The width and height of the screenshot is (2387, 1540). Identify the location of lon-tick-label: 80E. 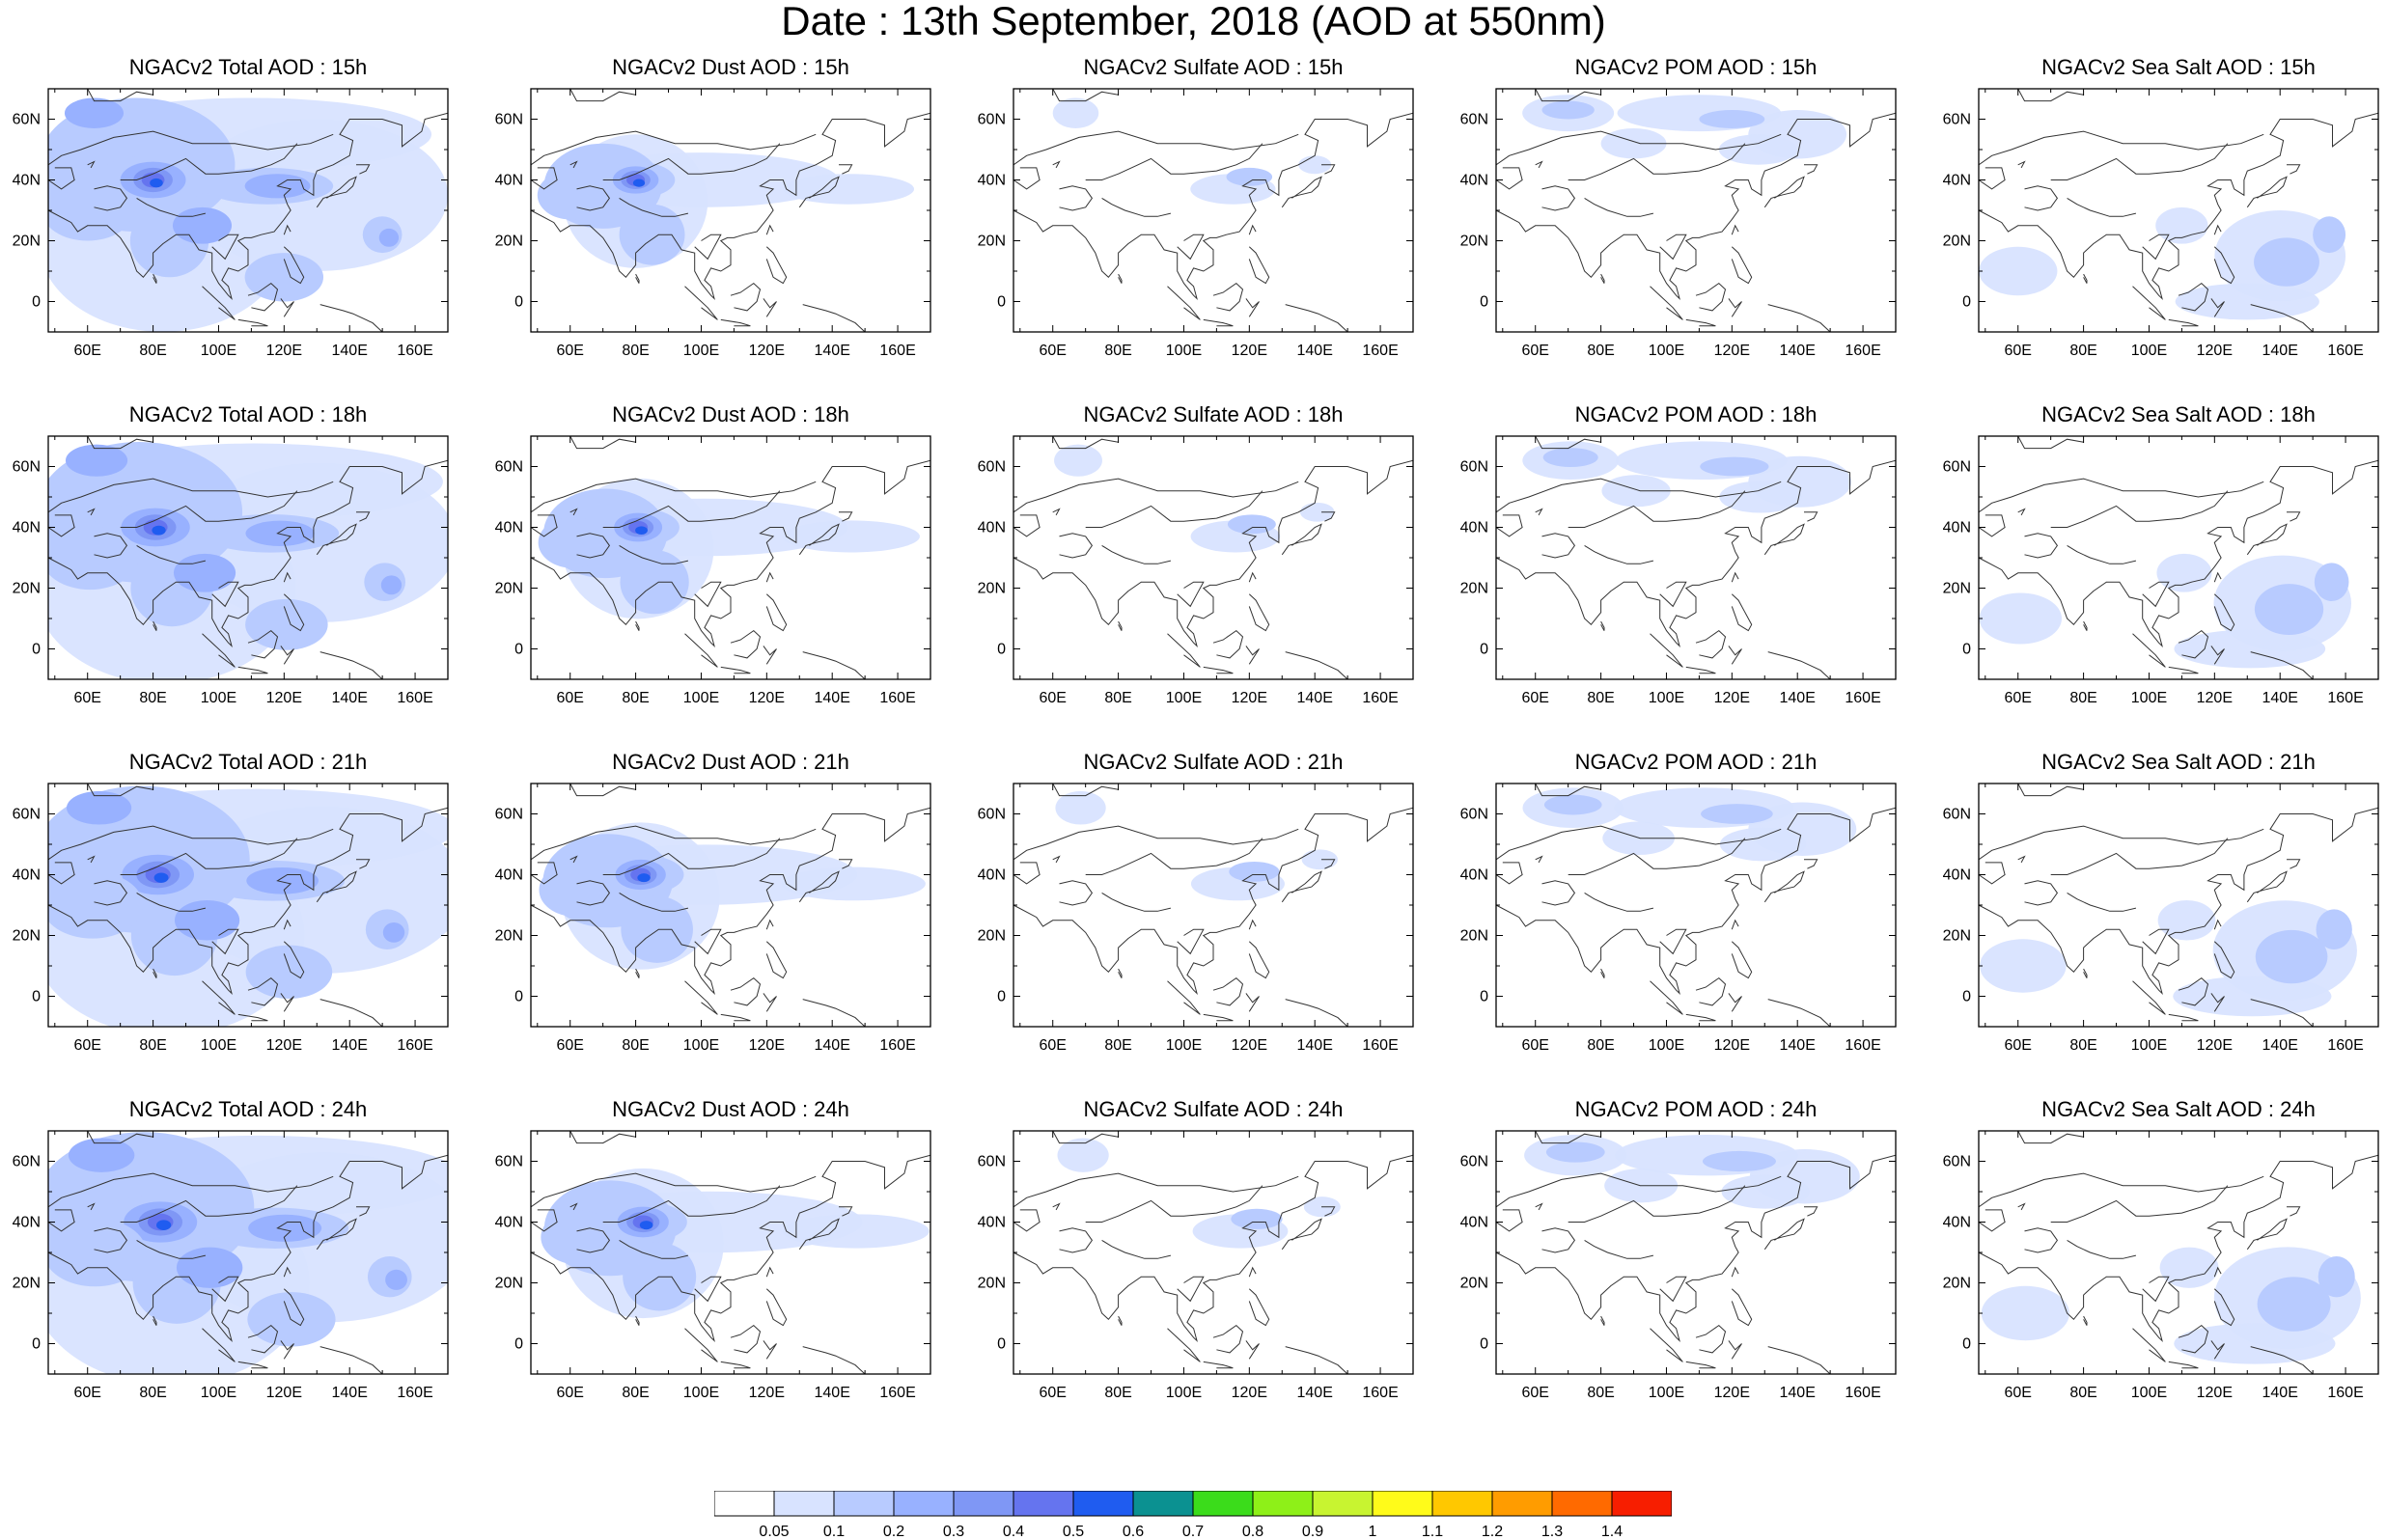
(2082, 1393).